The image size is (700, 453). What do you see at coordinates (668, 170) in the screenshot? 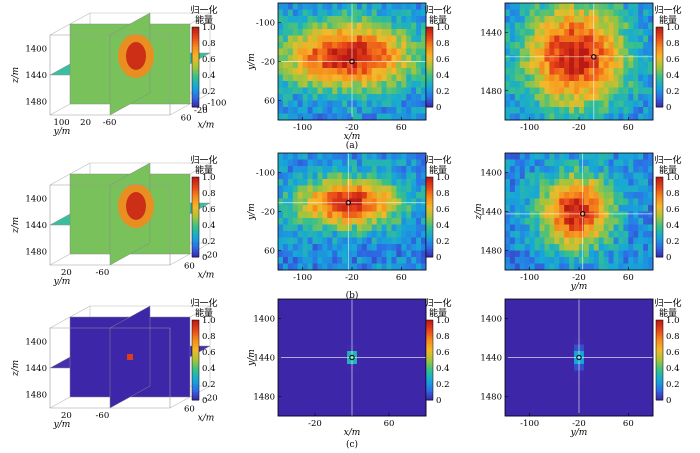
I see `colorbar-title: 能量` at bounding box center [668, 170].